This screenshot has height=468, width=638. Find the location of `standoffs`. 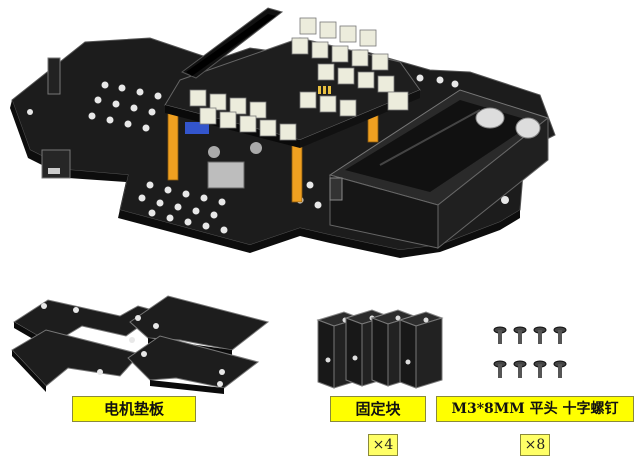

standoffs is located at coordinates (273, 151).